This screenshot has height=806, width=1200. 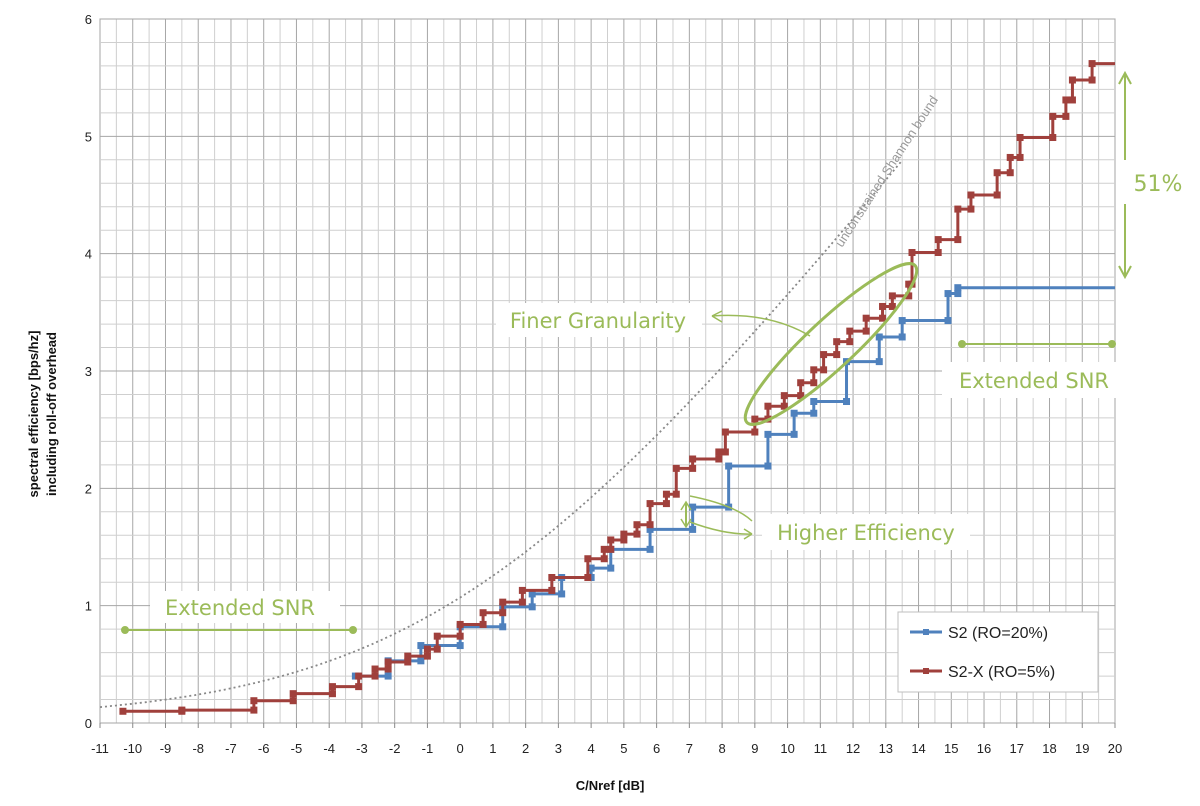 I want to click on x-axis-title: C/Nref [dB], so click(x=610, y=785).